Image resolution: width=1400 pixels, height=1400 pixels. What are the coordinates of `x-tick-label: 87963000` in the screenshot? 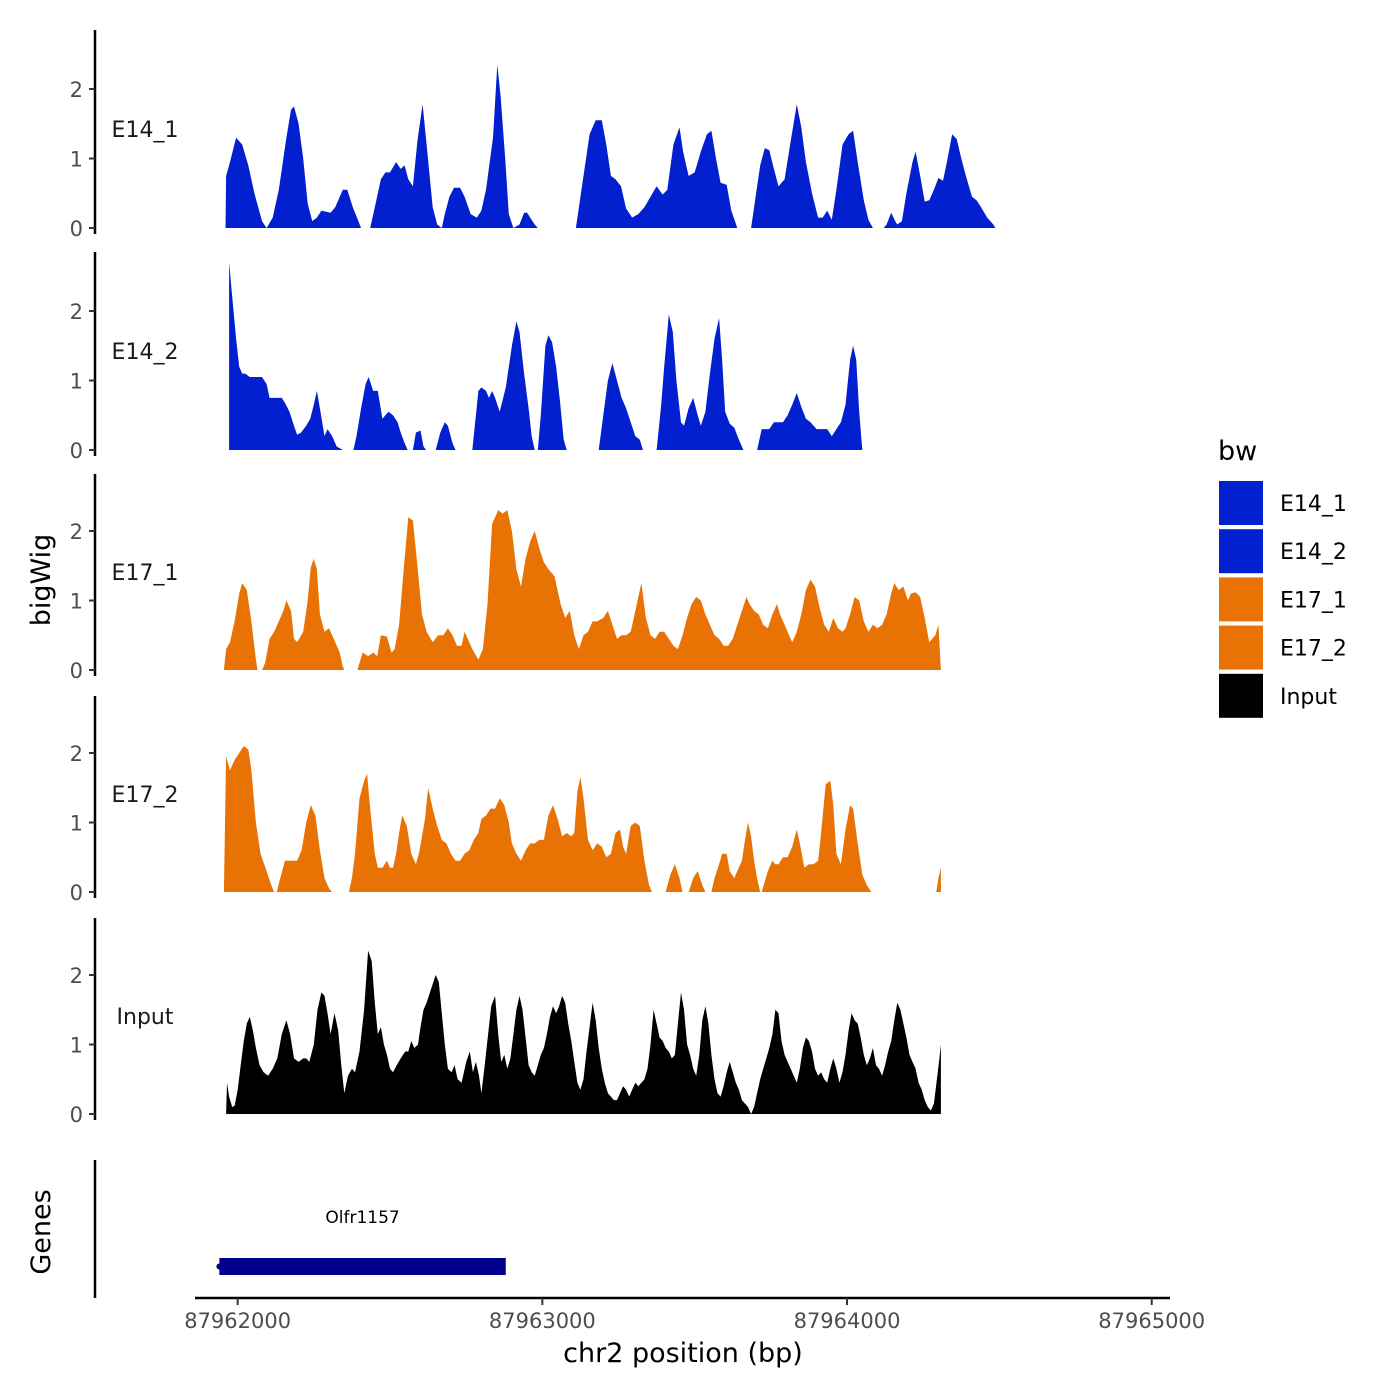 It's located at (542, 1321).